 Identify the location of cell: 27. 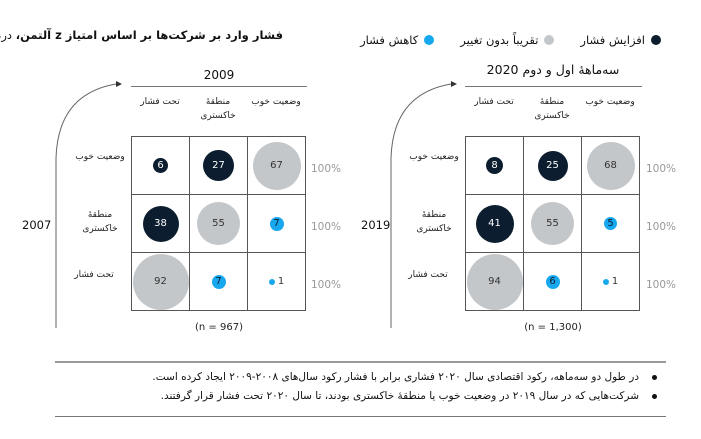
(219, 166).